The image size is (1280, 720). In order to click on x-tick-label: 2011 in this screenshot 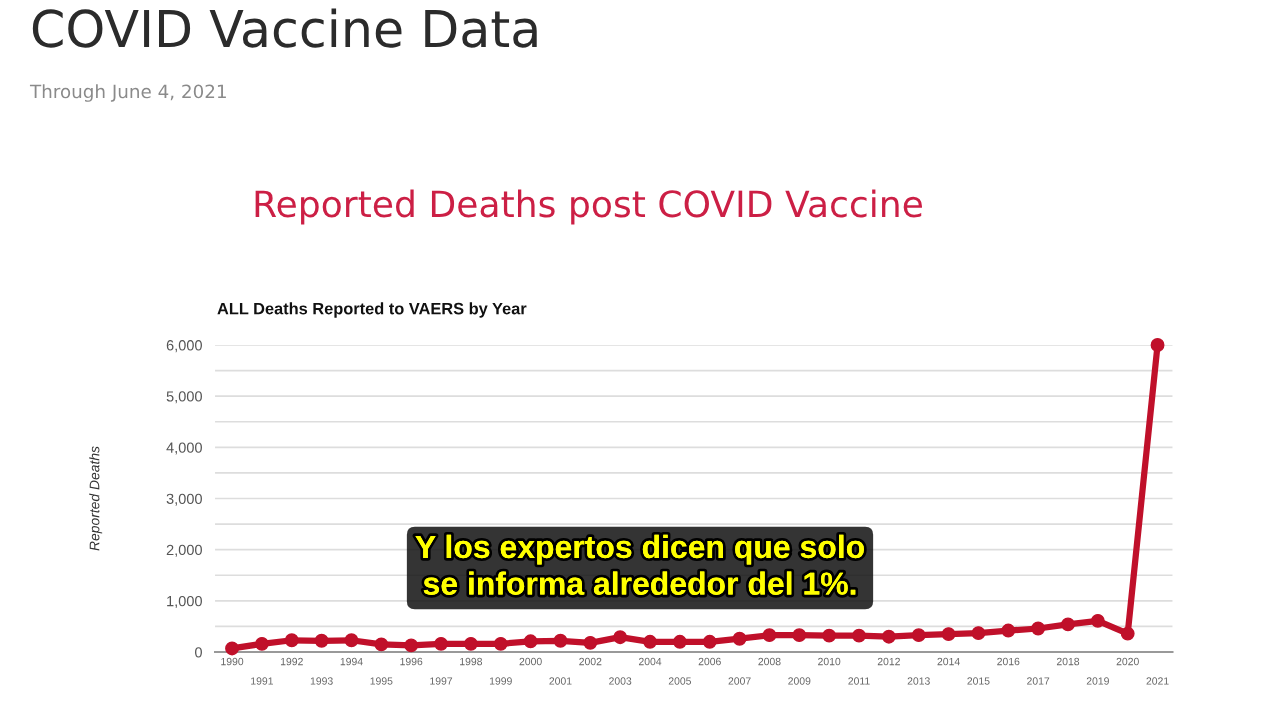, I will do `click(859, 681)`.